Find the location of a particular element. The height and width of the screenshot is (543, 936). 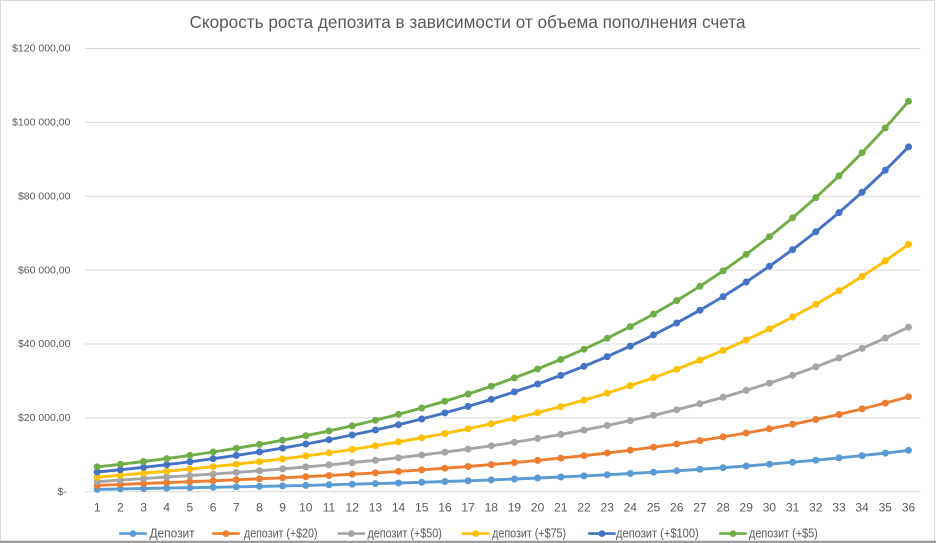

svg-text: 34 is located at coordinates (862, 508).